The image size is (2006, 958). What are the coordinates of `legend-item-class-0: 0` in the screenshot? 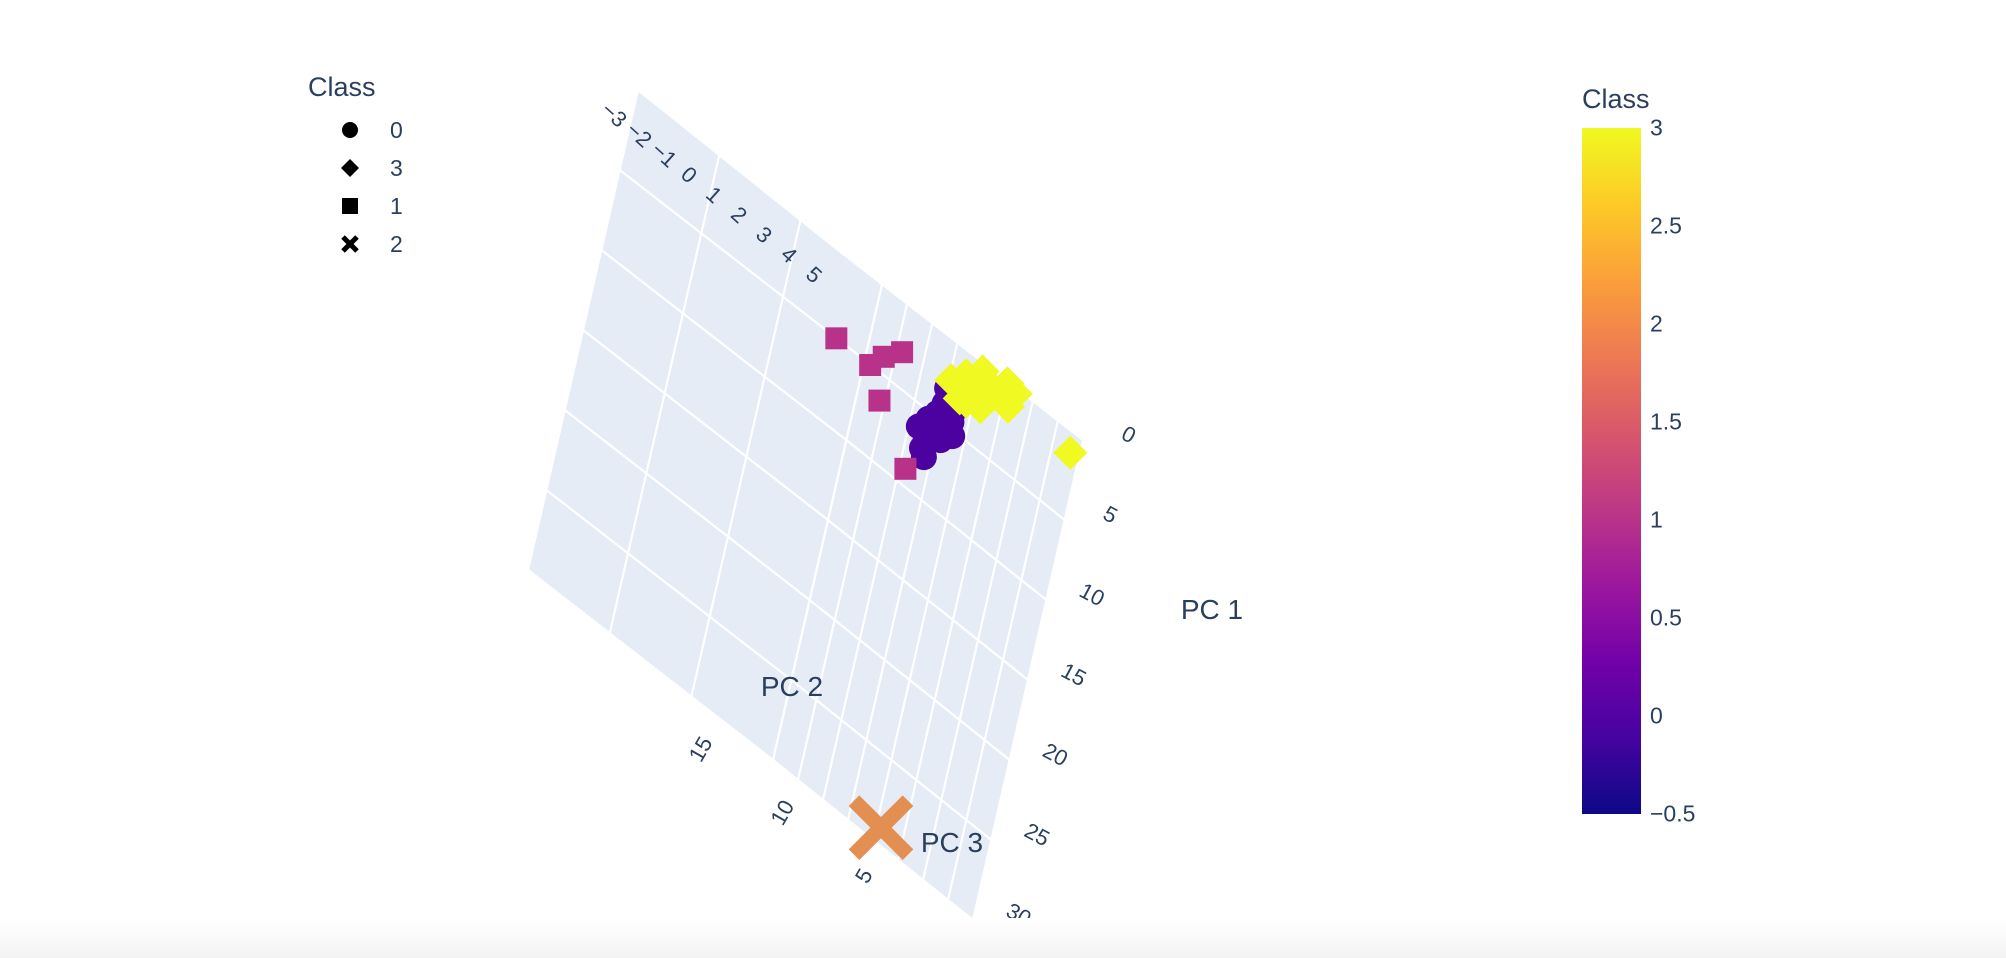 It's located at (355, 130).